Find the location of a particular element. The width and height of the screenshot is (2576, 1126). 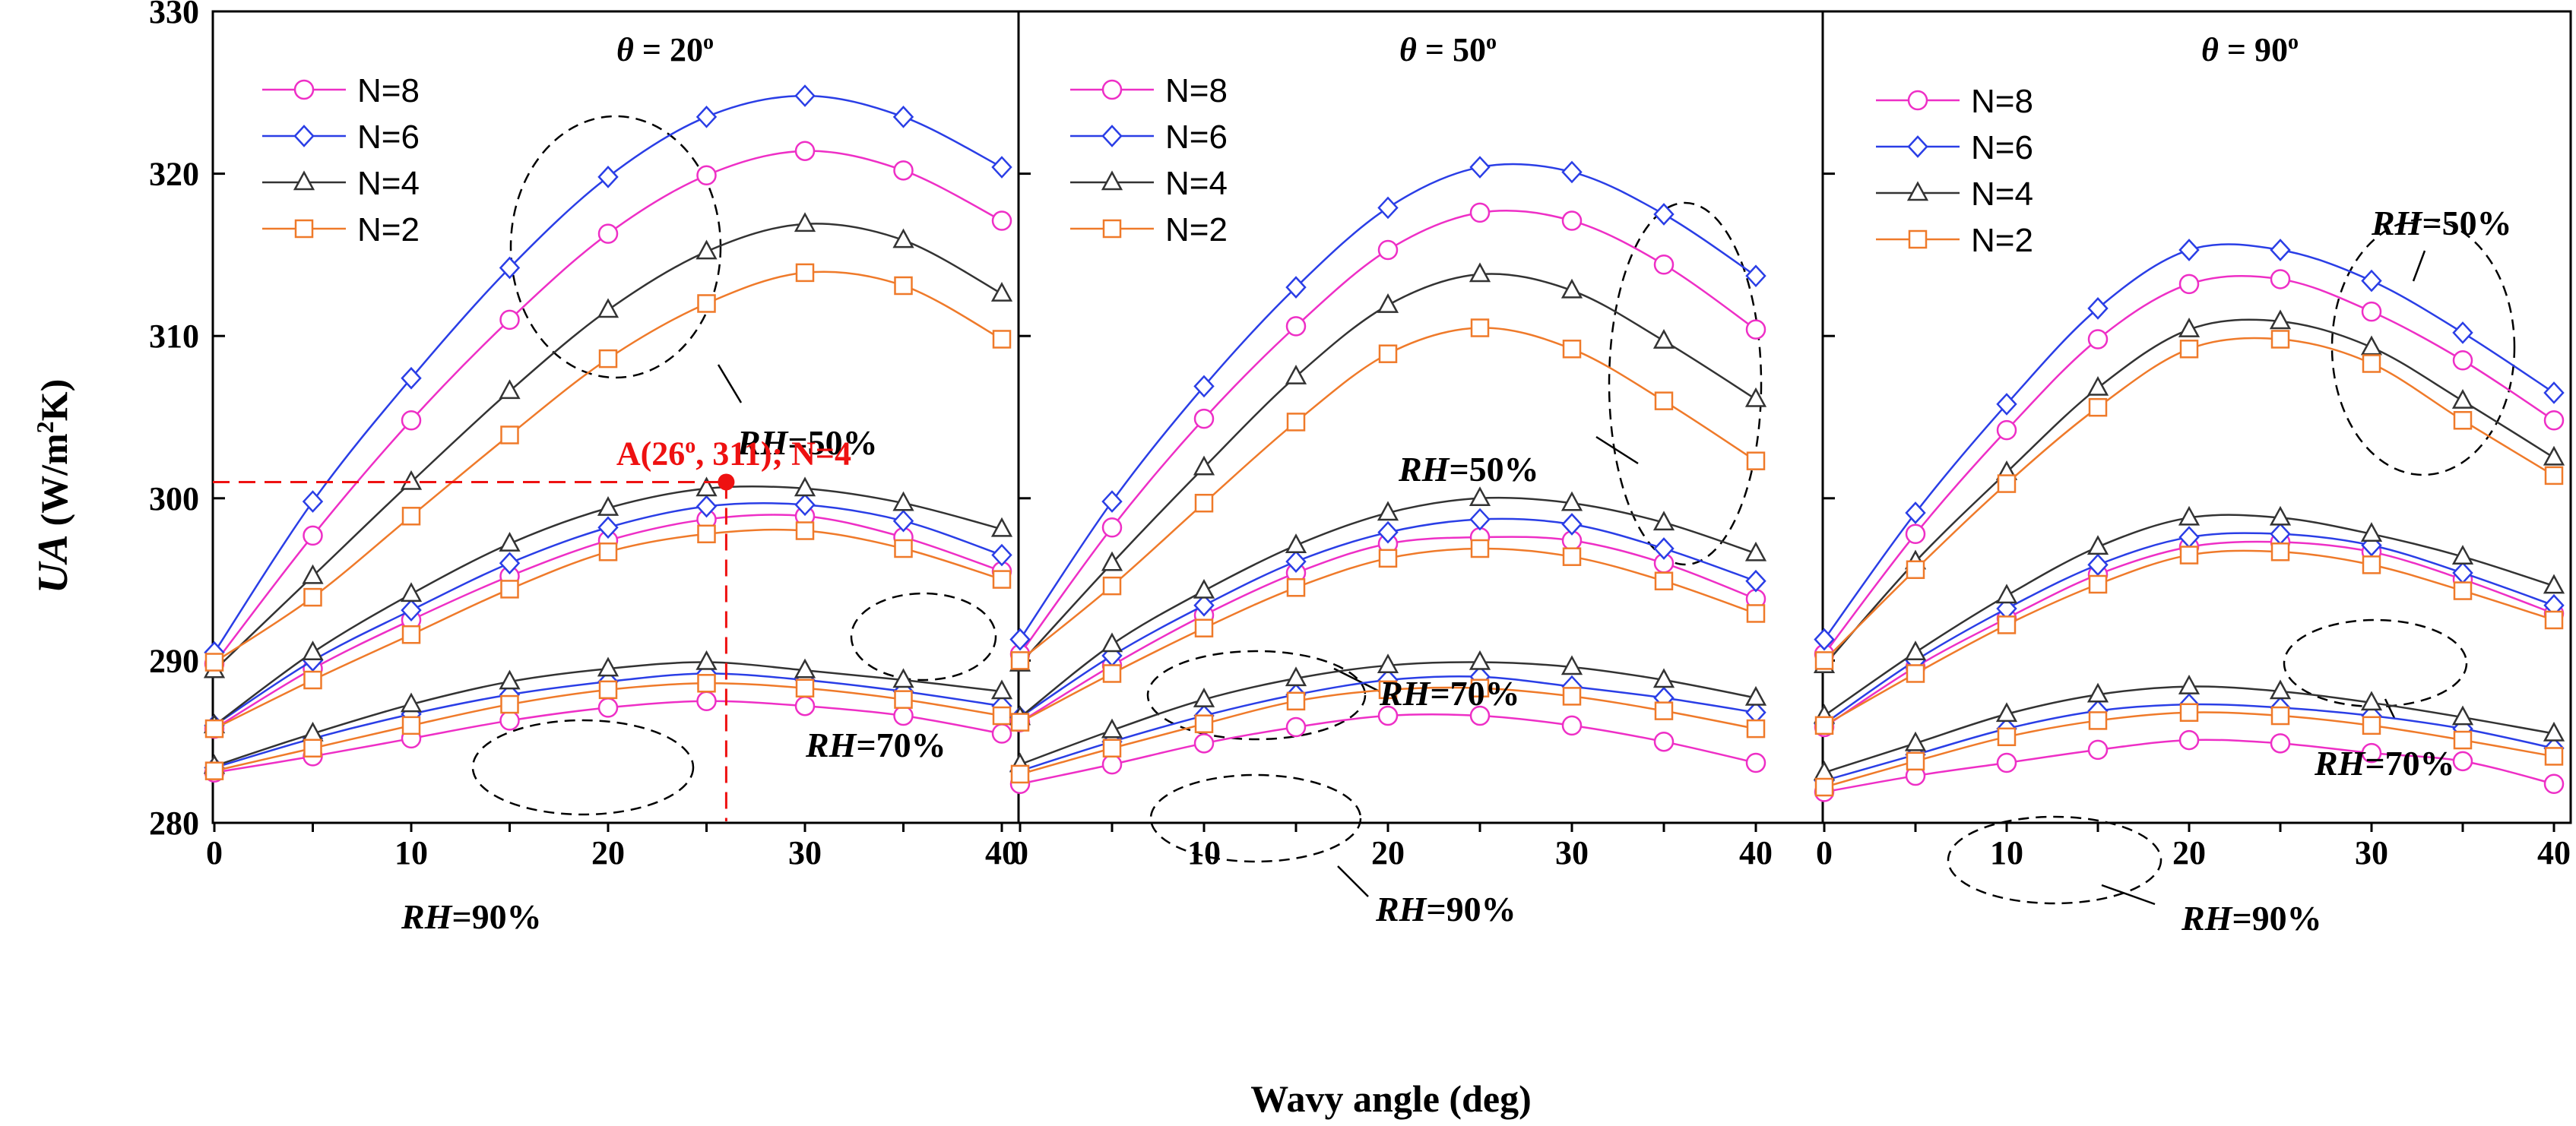

panel-title-angle: = 90 is located at coordinates (2253, 49).